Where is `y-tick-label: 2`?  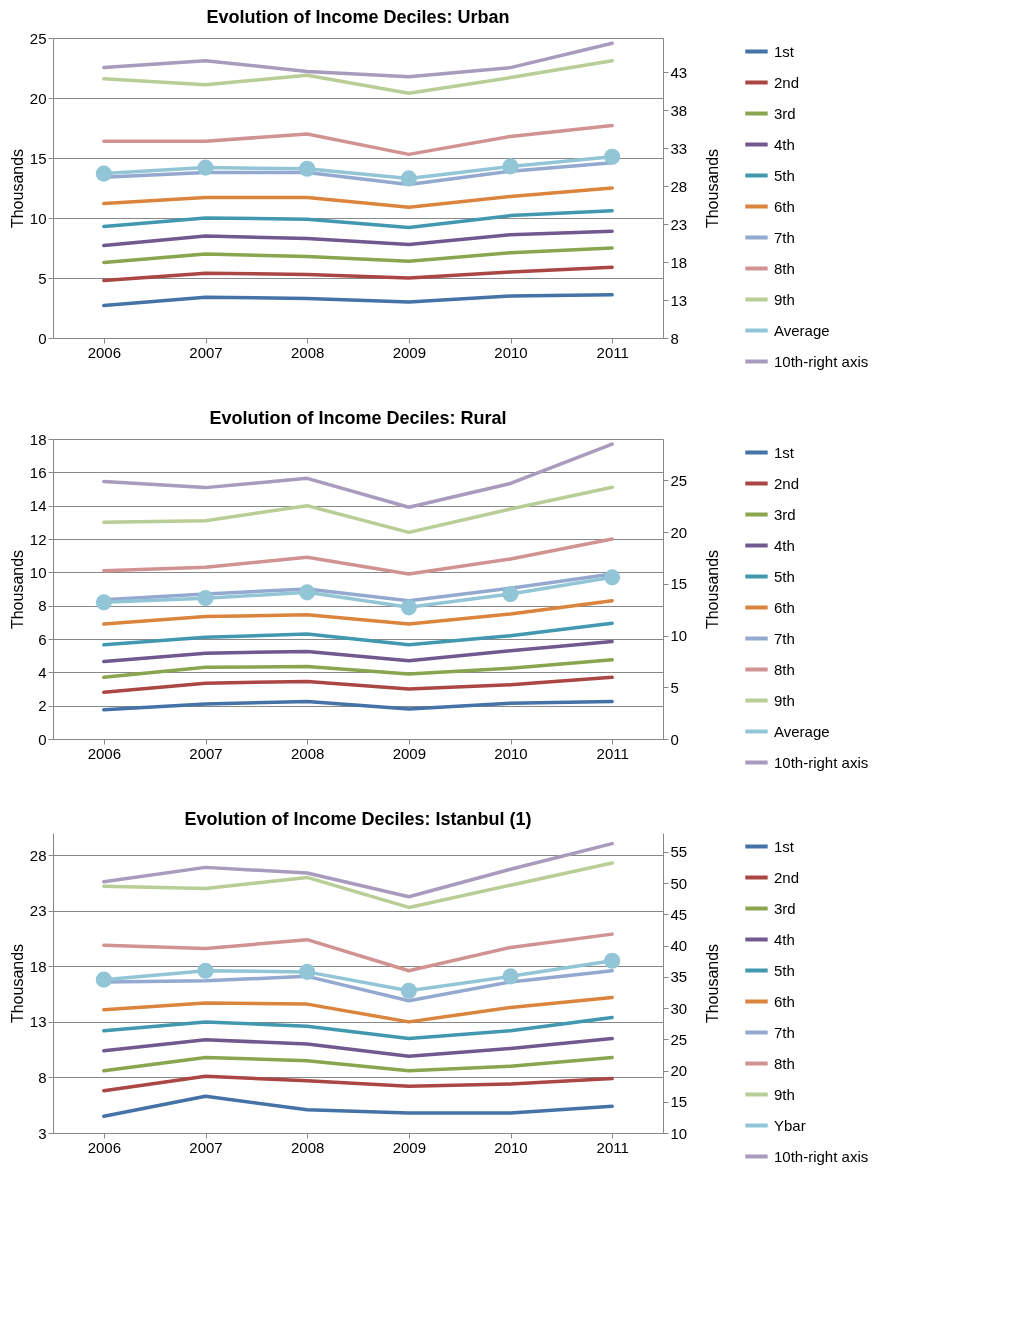 y-tick-label: 2 is located at coordinates (42, 706).